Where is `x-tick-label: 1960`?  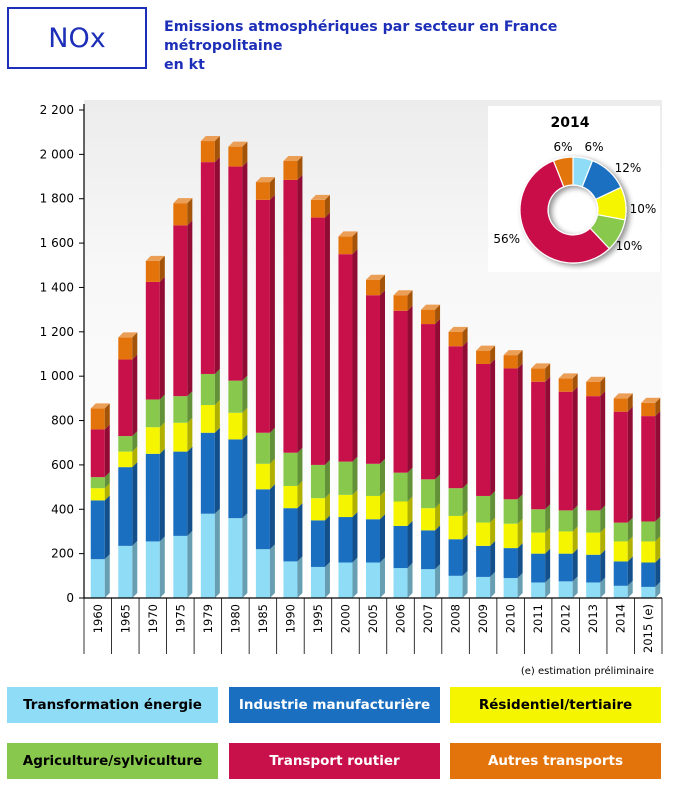 x-tick-label: 1960 is located at coordinates (98, 618).